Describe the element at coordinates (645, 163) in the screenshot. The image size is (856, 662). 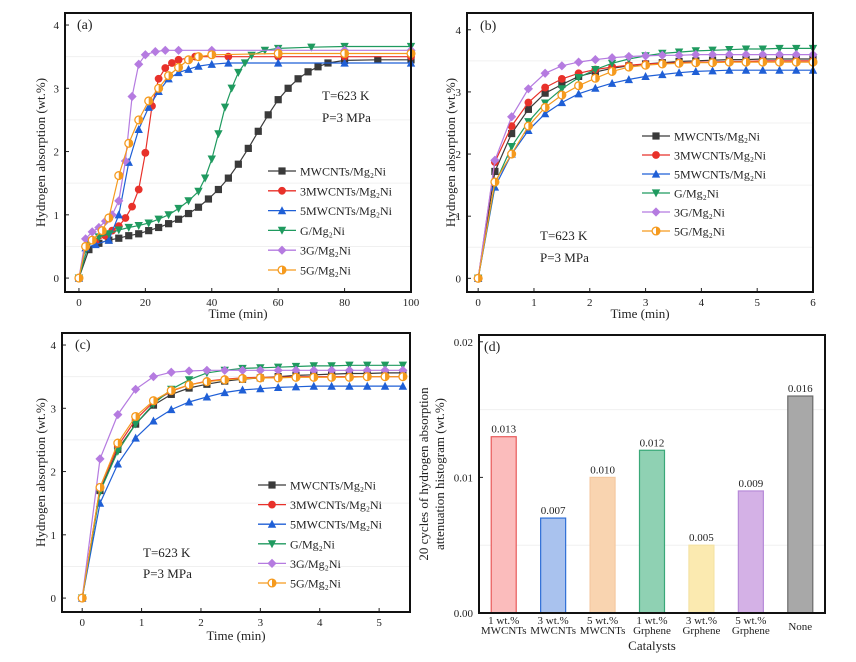
I see `series-line` at that location.